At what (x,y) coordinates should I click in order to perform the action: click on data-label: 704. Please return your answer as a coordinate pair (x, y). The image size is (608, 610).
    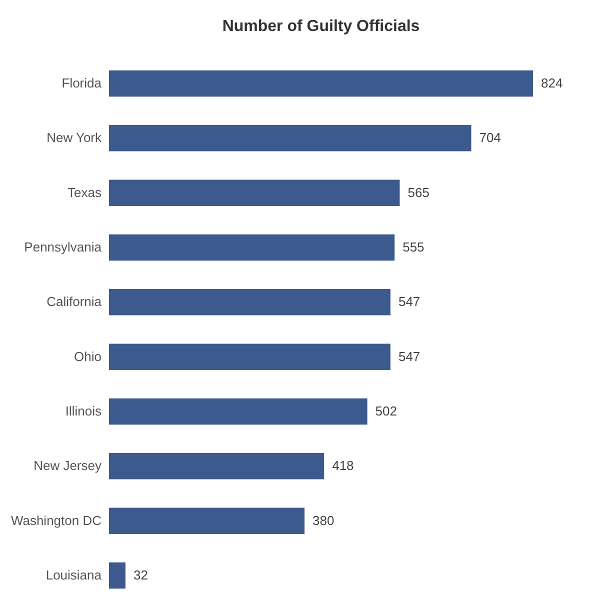
    Looking at the image, I should click on (490, 138).